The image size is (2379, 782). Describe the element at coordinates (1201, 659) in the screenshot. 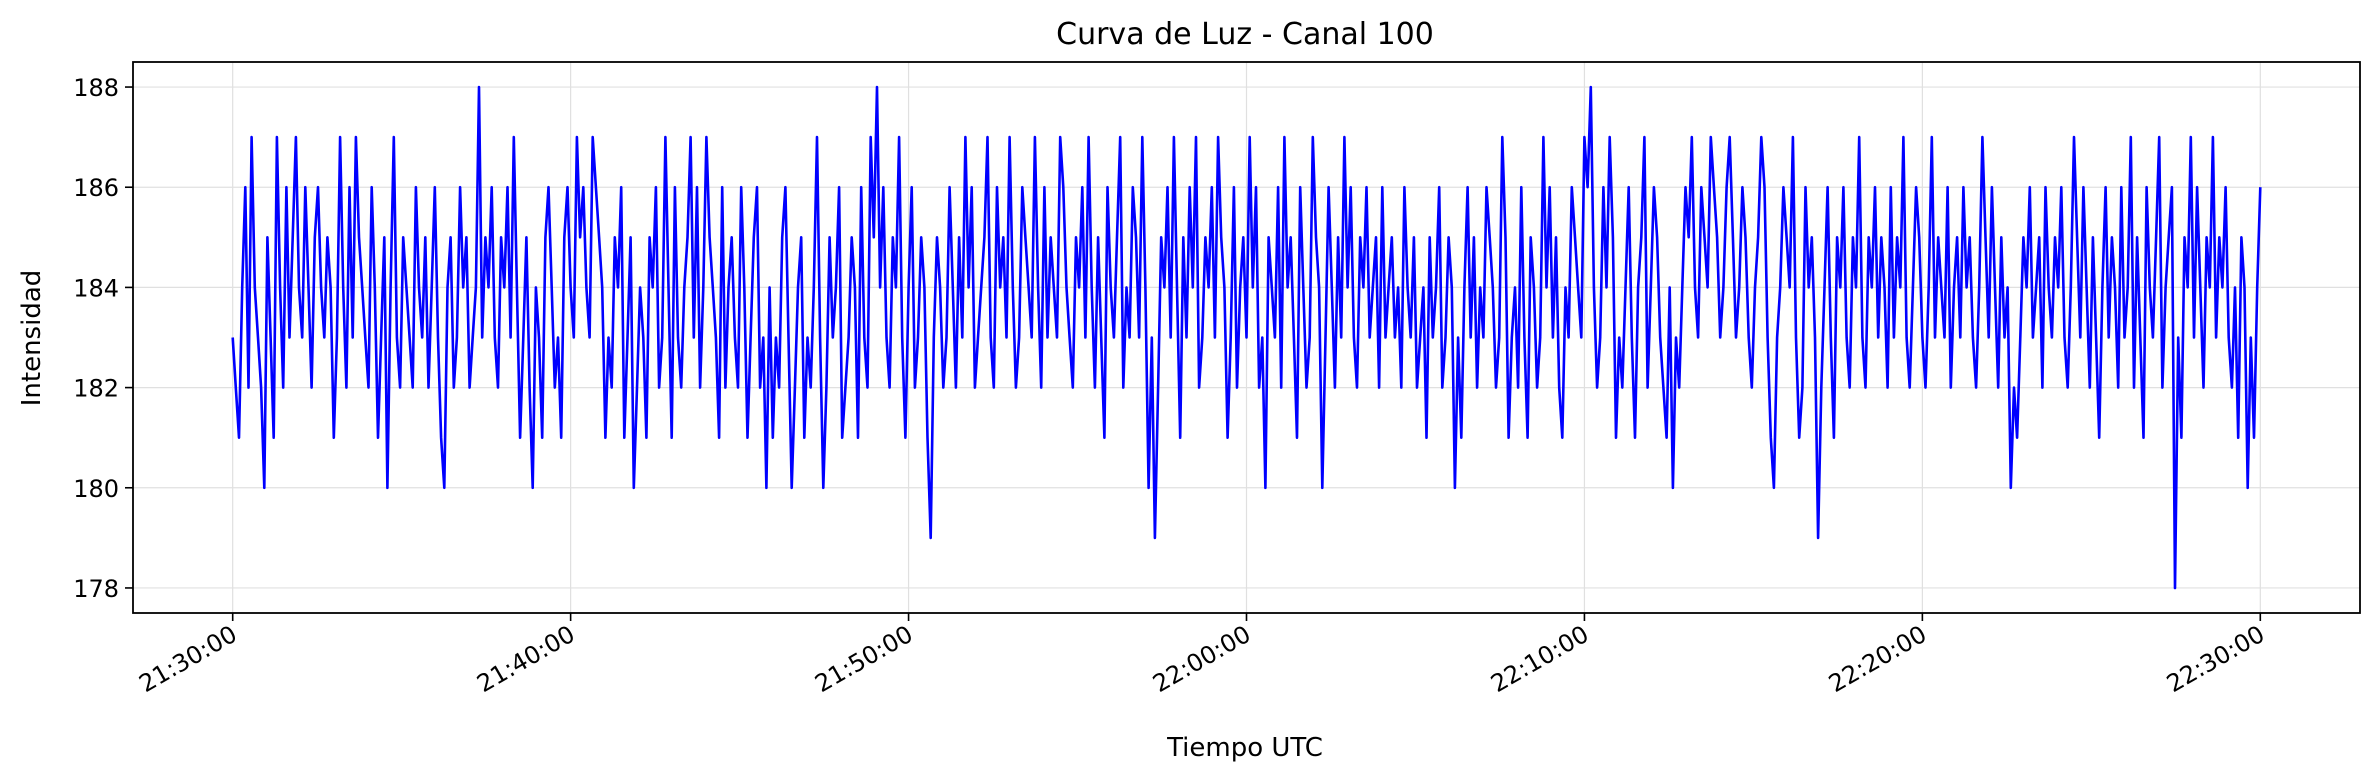

I see `x-tick-label: 22:00:00` at that location.